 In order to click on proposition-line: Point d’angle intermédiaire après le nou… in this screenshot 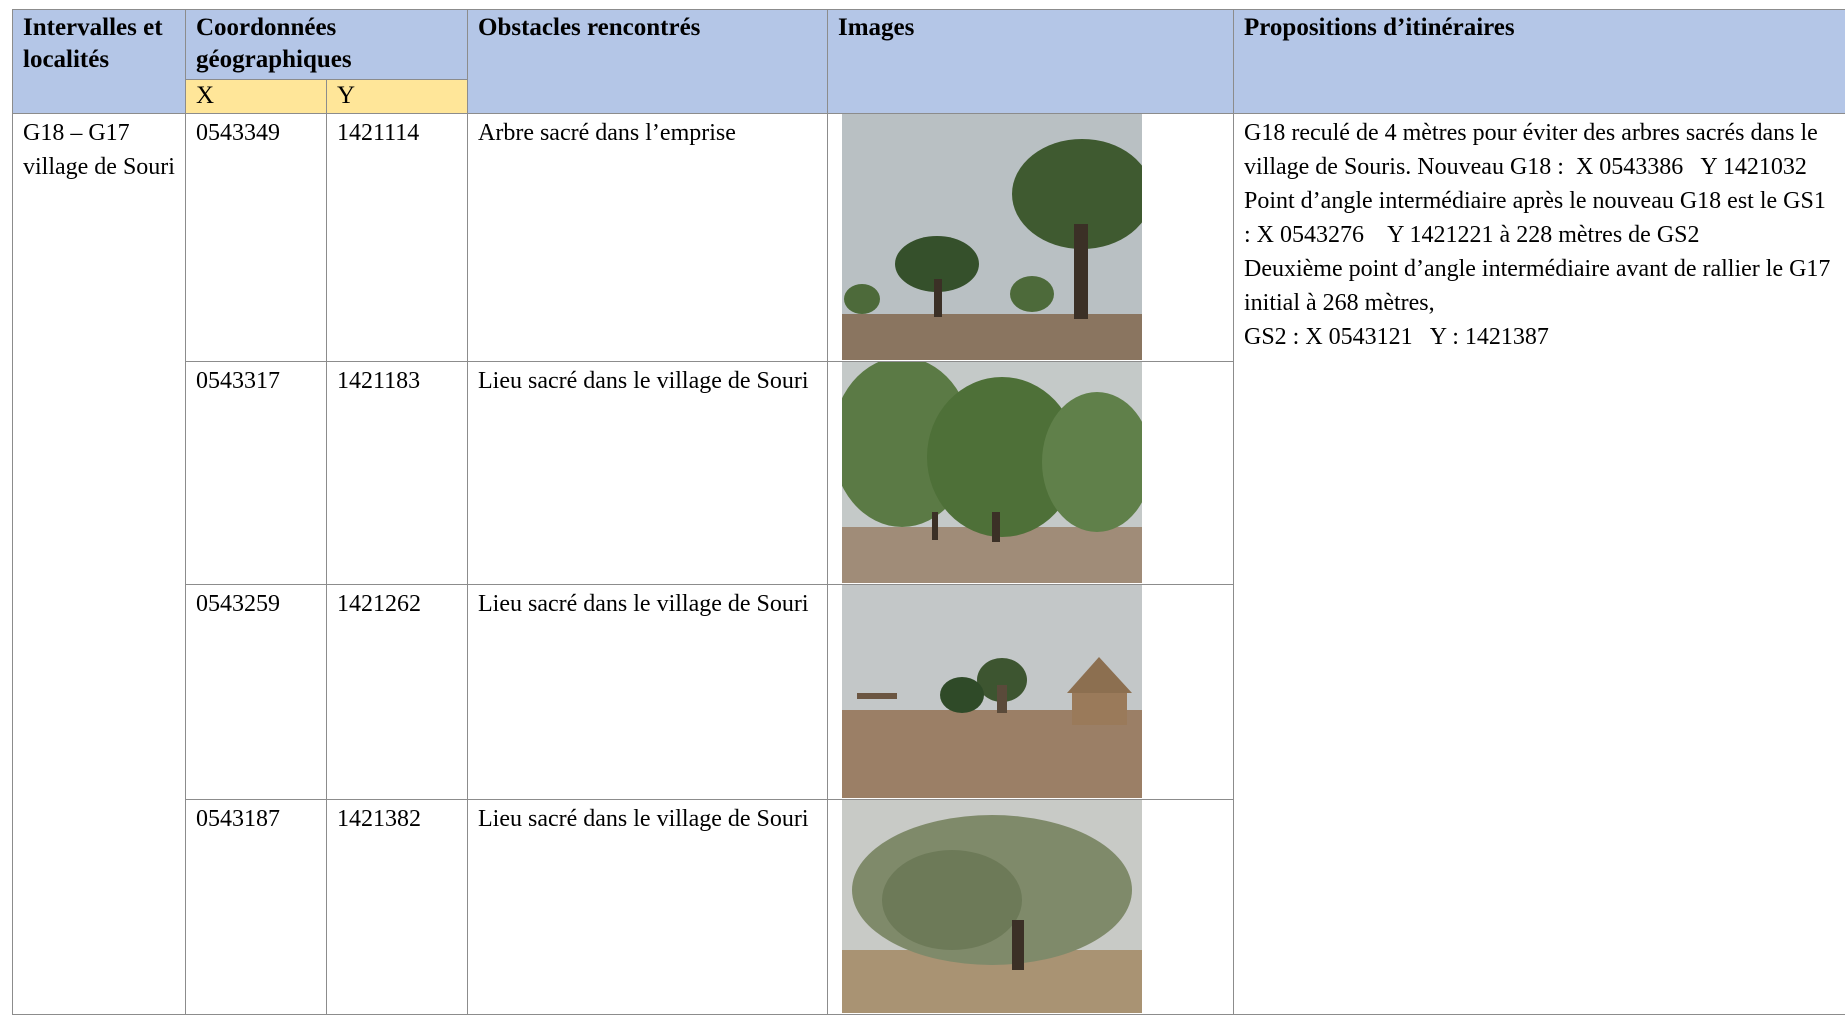, I will do `click(1539, 218)`.